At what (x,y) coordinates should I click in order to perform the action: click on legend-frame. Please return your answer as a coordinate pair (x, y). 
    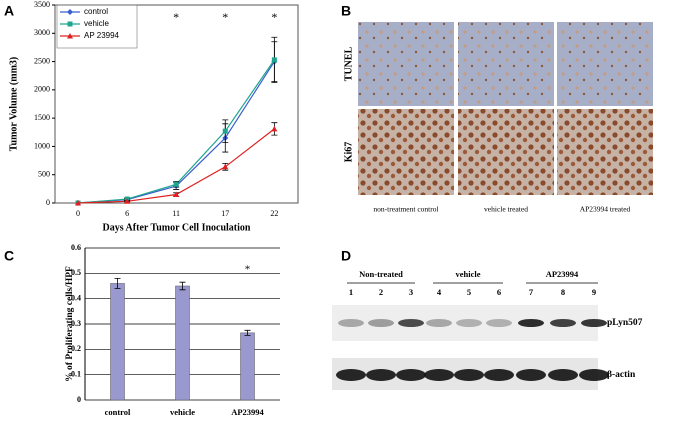
    Looking at the image, I should click on (97, 26).